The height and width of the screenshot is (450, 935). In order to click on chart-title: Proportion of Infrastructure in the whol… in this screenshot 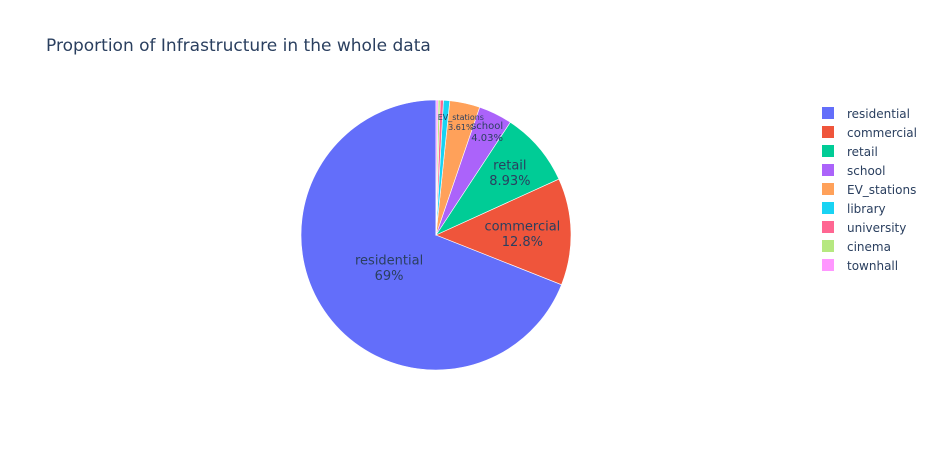, I will do `click(238, 46)`.